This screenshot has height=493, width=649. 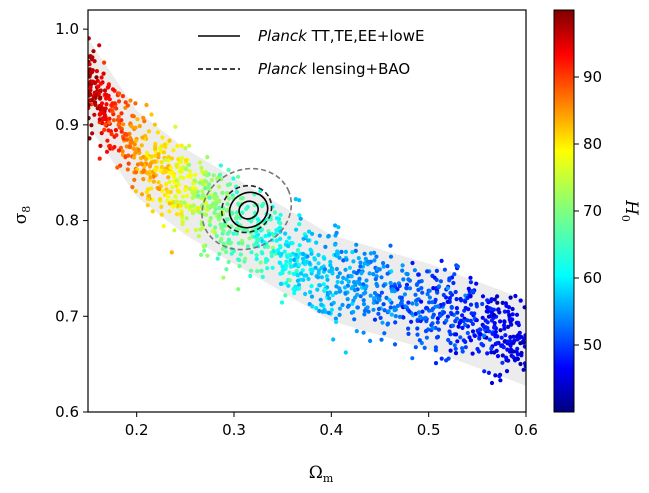 What do you see at coordinates (248, 210) in the screenshot?
I see `contour-1-68pct` at bounding box center [248, 210].